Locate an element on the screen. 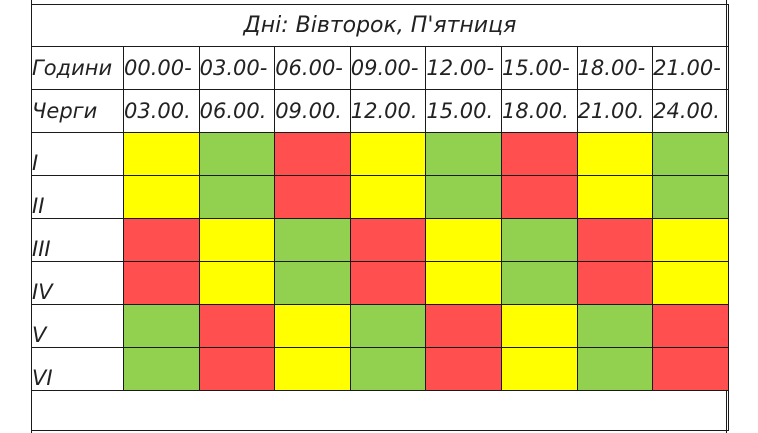  empty-footer-cell is located at coordinates (380, 410).